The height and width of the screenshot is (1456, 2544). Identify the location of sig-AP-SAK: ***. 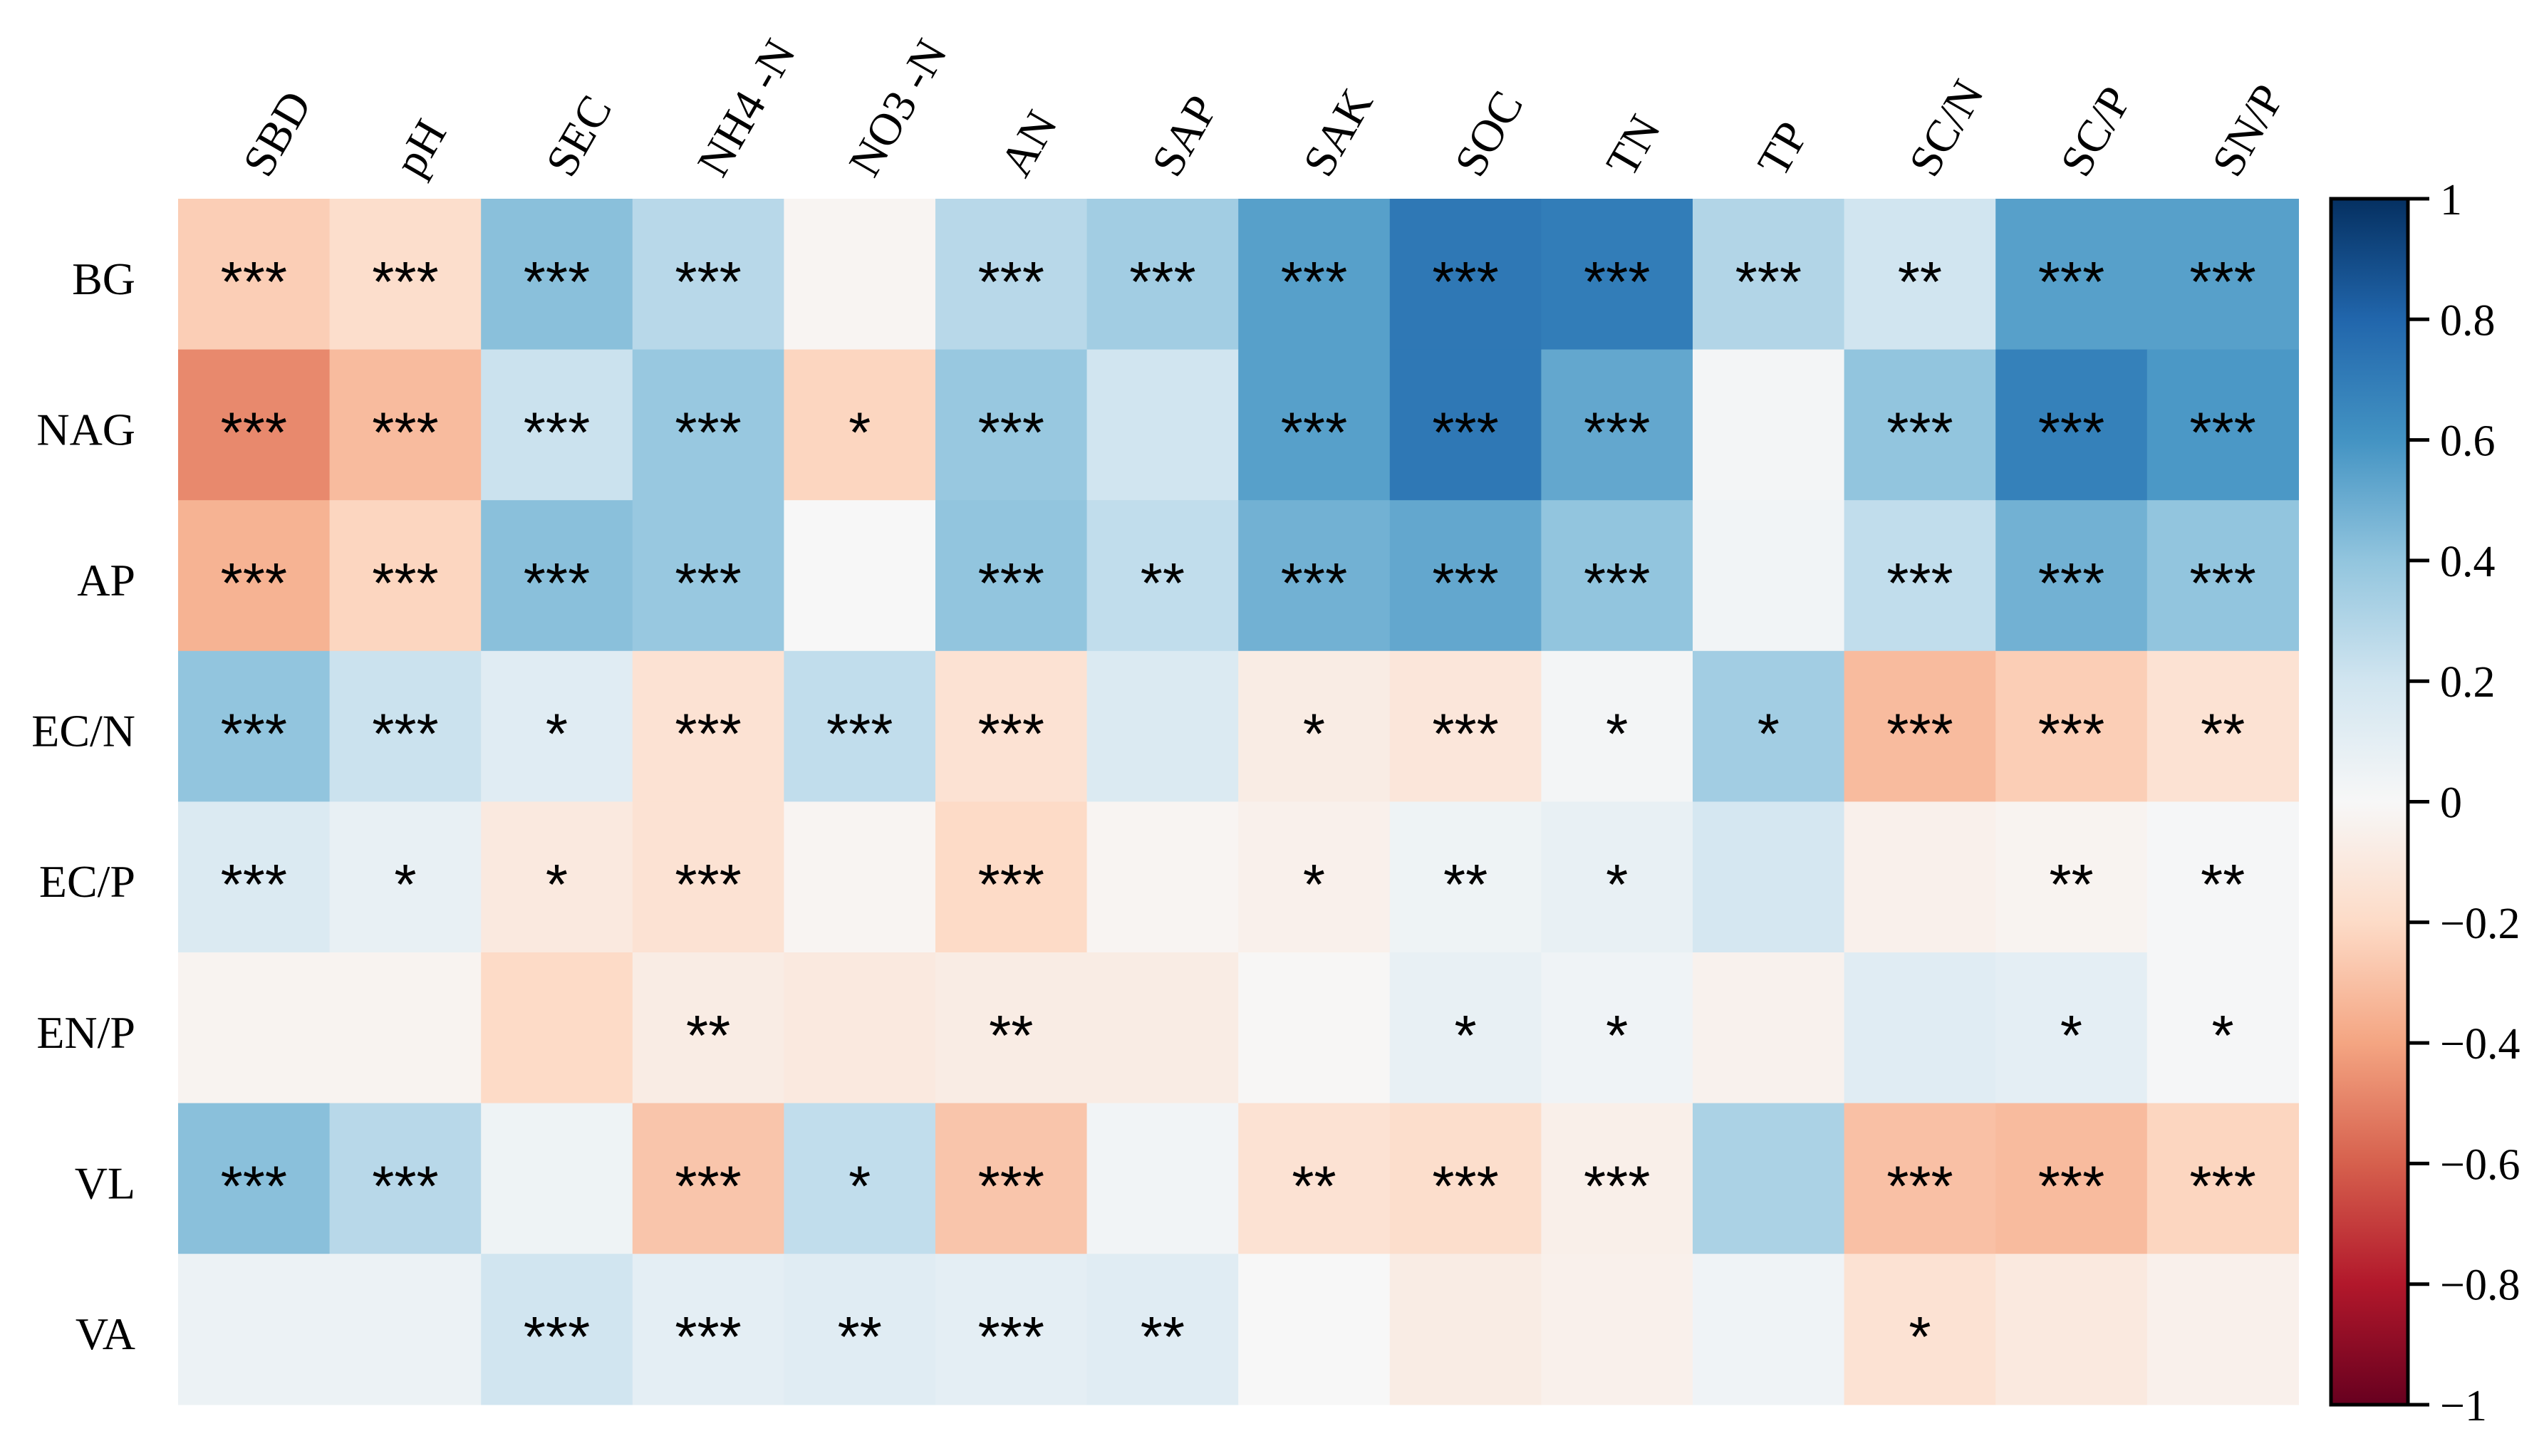
(1314, 583).